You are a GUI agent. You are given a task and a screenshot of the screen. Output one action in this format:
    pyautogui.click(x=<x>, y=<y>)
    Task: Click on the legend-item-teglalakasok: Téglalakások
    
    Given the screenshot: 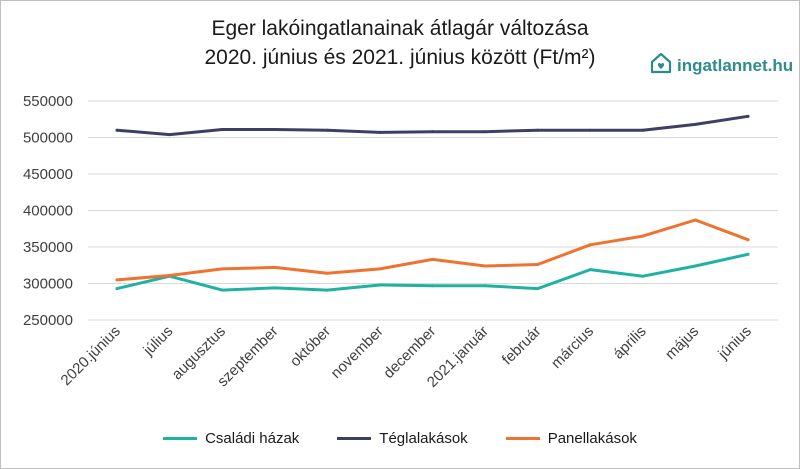 What is the action you would take?
    pyautogui.click(x=402, y=438)
    